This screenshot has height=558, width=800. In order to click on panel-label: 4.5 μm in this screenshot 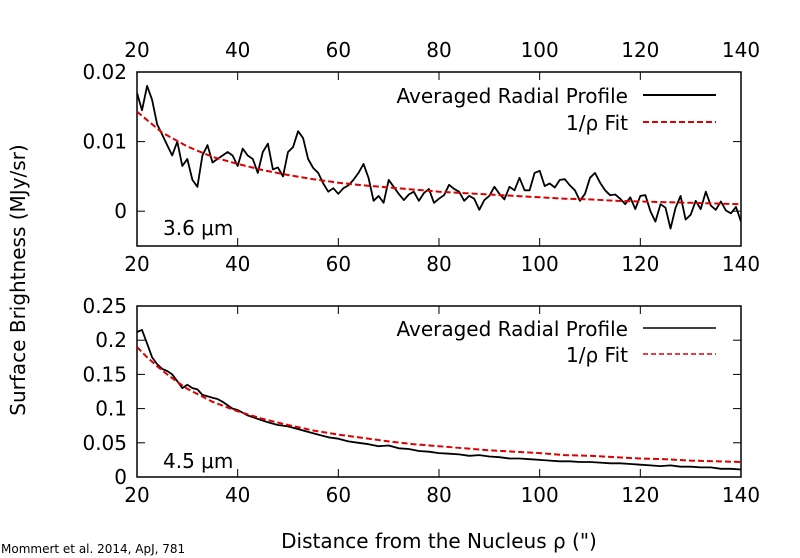, I will do `click(198, 461)`.